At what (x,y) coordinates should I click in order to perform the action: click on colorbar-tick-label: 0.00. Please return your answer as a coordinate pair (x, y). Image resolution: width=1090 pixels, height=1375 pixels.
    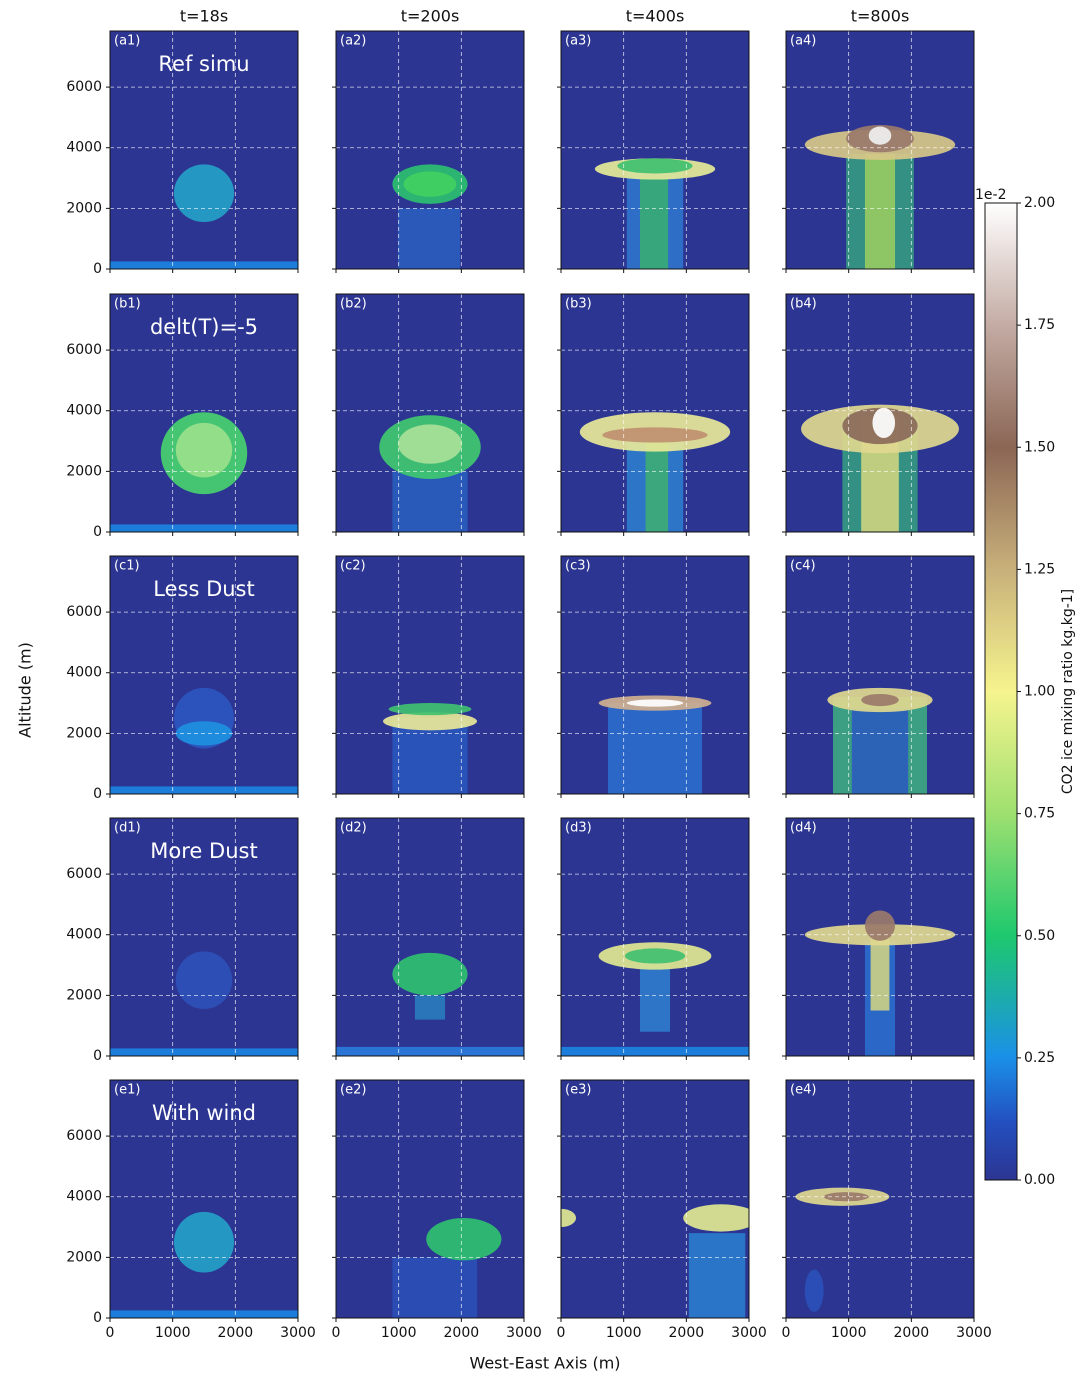
    Looking at the image, I should click on (1039, 1180).